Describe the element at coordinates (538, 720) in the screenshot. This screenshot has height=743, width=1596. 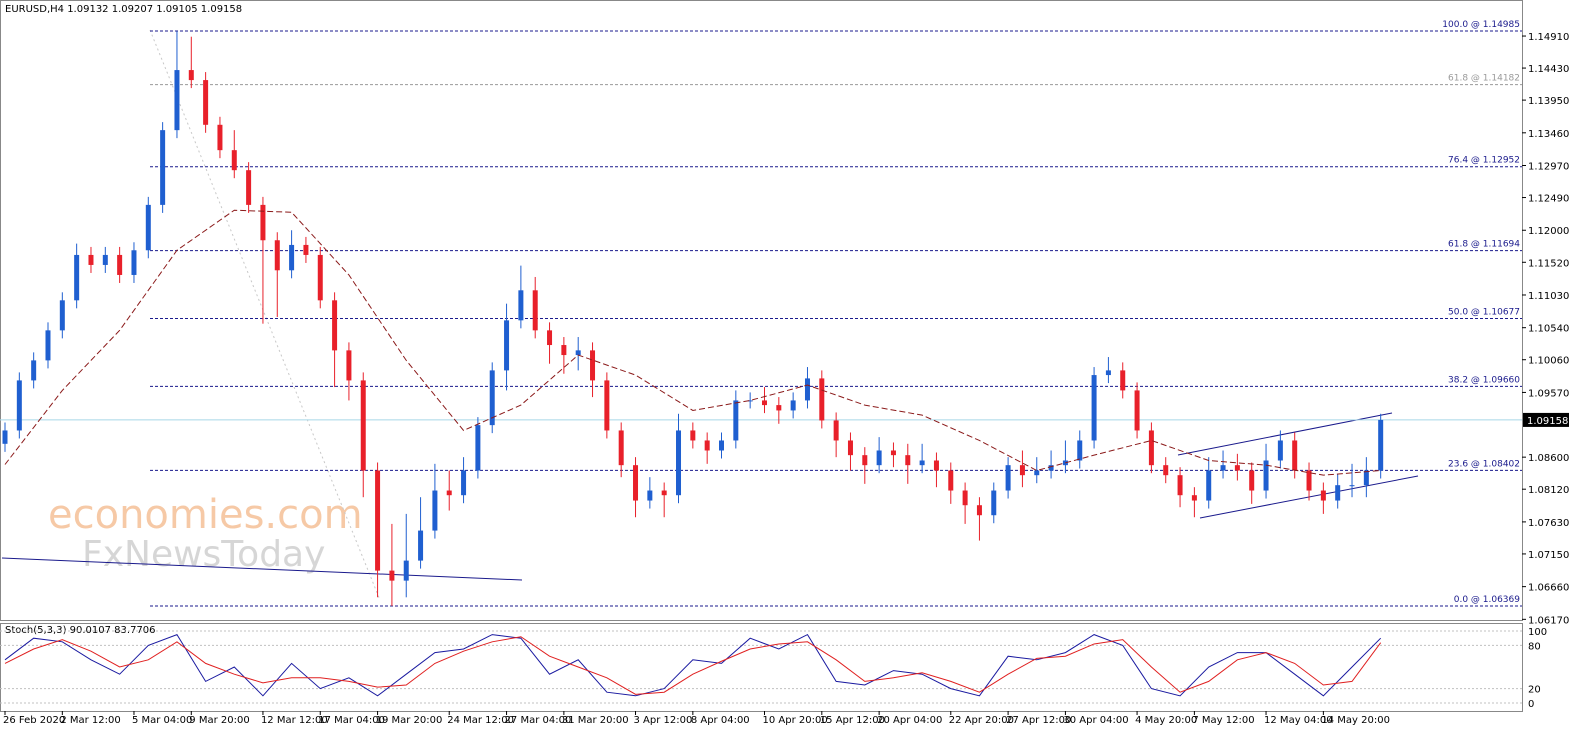
I see `x-tick-label: 27 Mar 04:00` at that location.